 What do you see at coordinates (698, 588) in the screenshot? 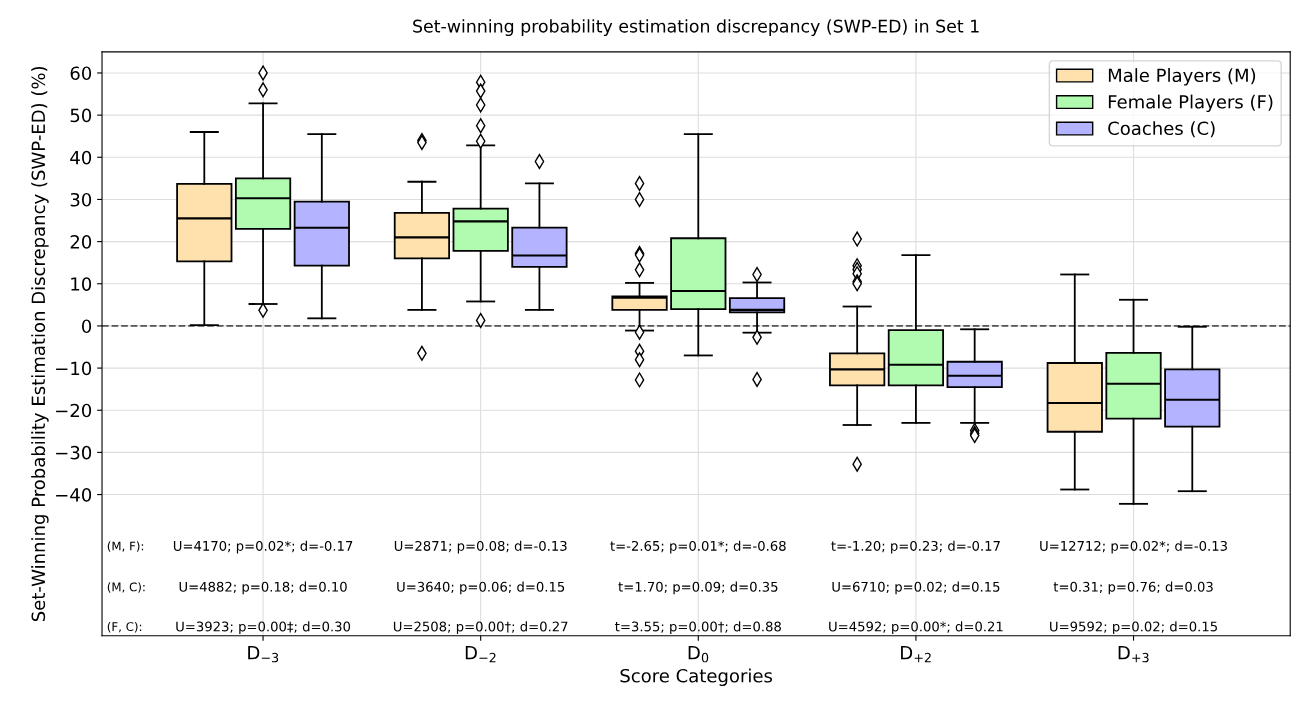
I see `annotation: t=1.70; p=0.09; d=0.35` at bounding box center [698, 588].